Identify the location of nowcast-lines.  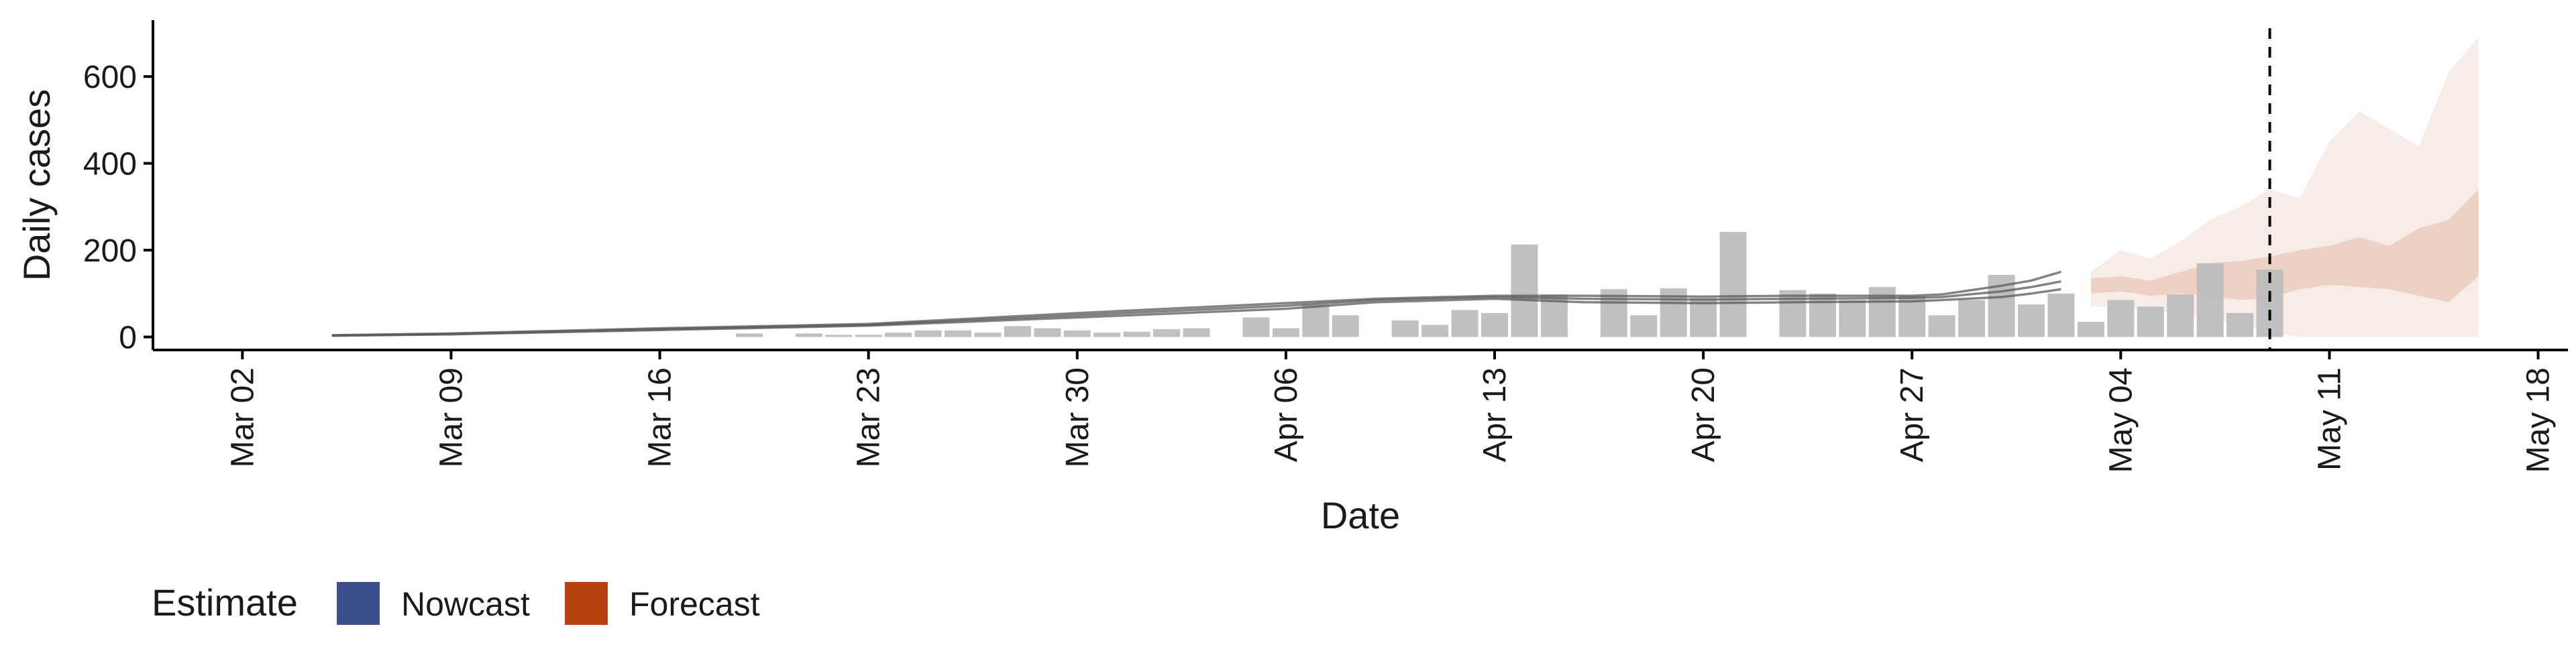
(1196, 303).